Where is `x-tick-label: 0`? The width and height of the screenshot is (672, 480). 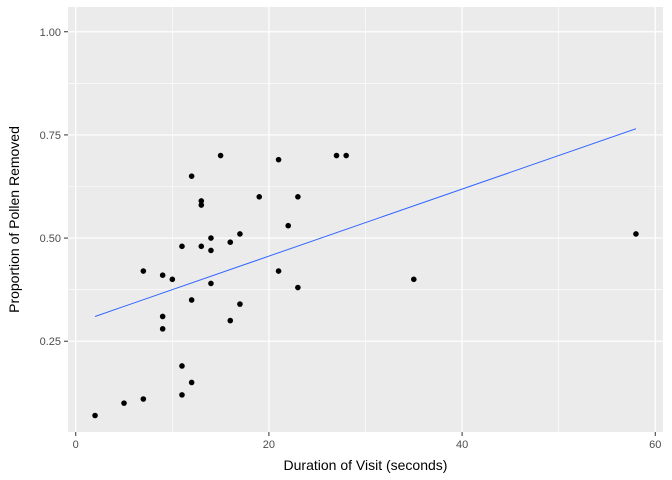
x-tick-label: 0 is located at coordinates (76, 445).